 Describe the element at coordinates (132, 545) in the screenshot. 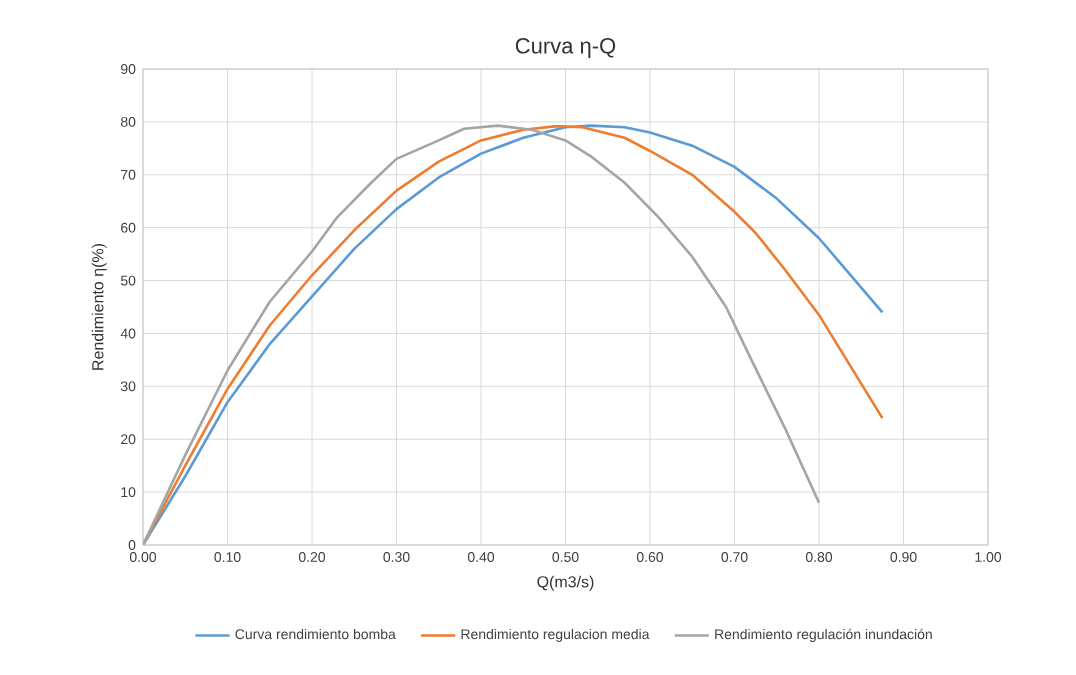

I see `y-tick-label: 0` at that location.